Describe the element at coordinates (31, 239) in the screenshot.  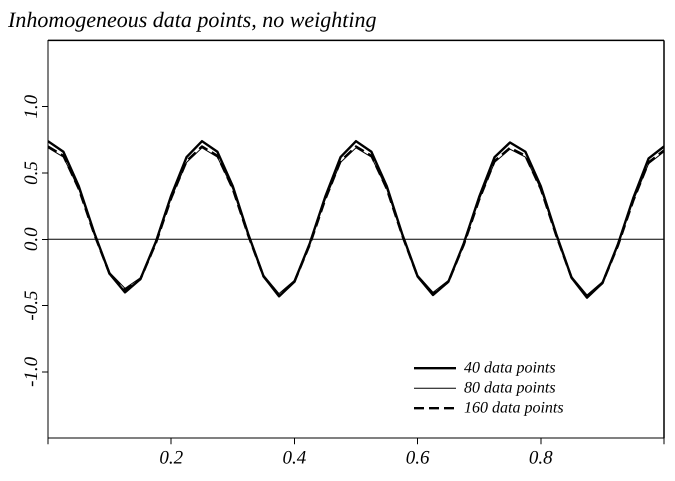
I see `y-tick-label: 0.0` at that location.